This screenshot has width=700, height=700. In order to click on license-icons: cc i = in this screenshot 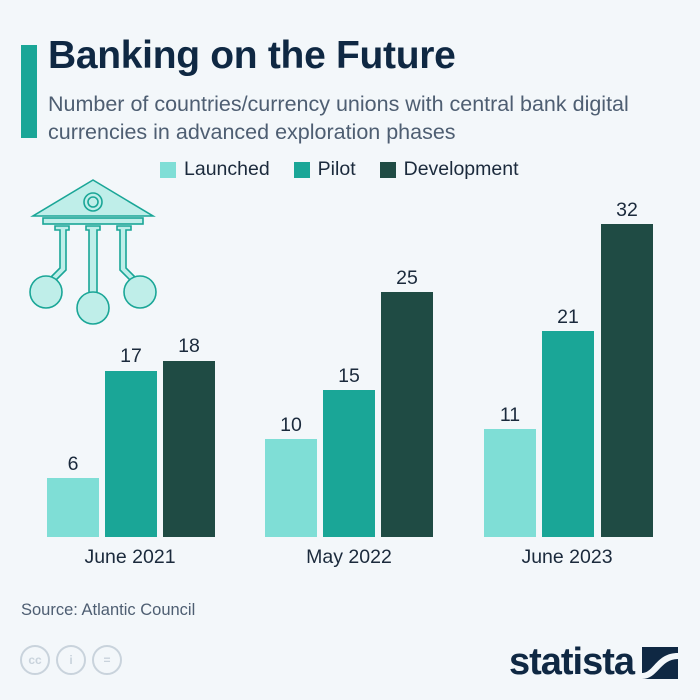, I will do `click(71, 660)`.